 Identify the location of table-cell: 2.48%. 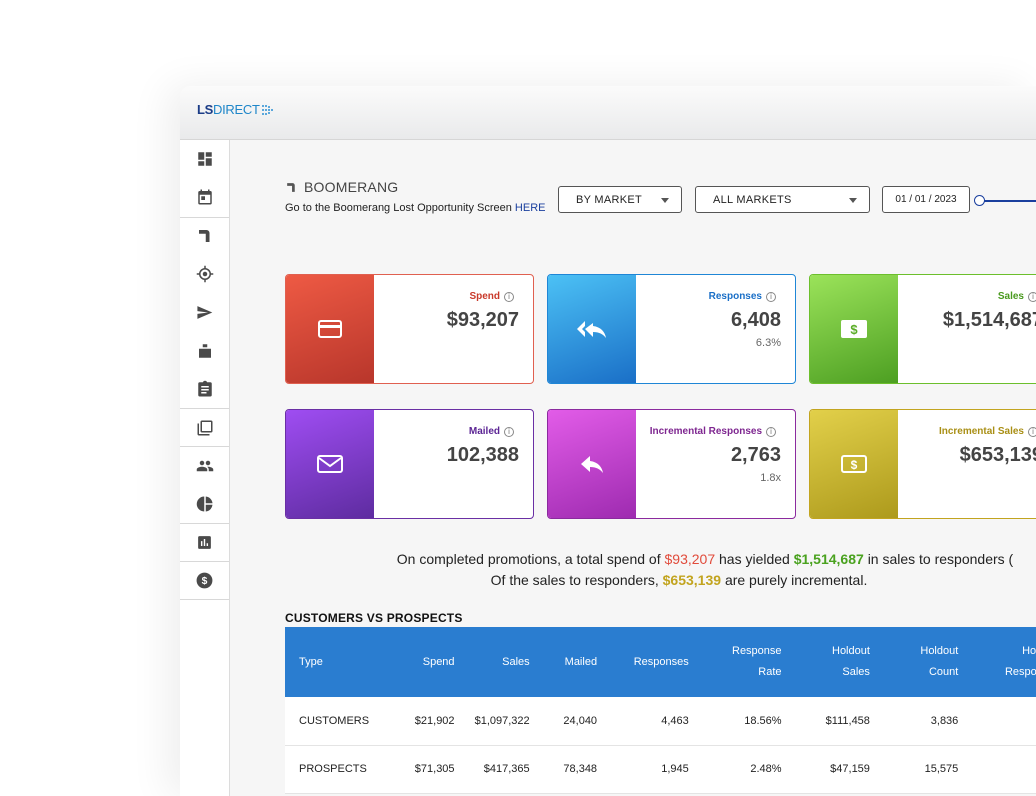
(766, 769).